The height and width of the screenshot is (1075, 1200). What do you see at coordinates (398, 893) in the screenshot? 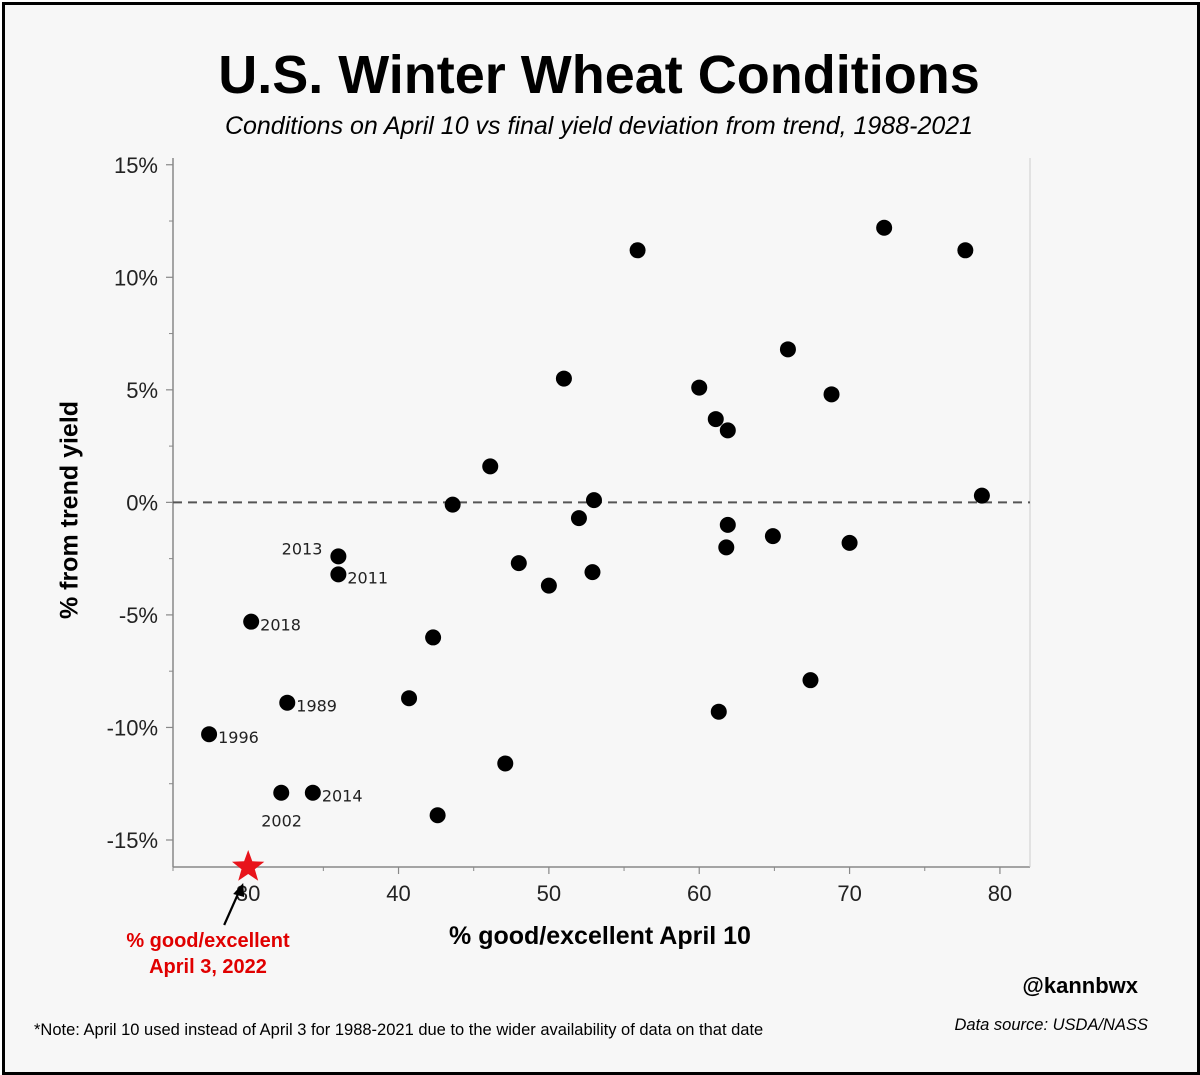
I see `x-tick-label: 40` at bounding box center [398, 893].